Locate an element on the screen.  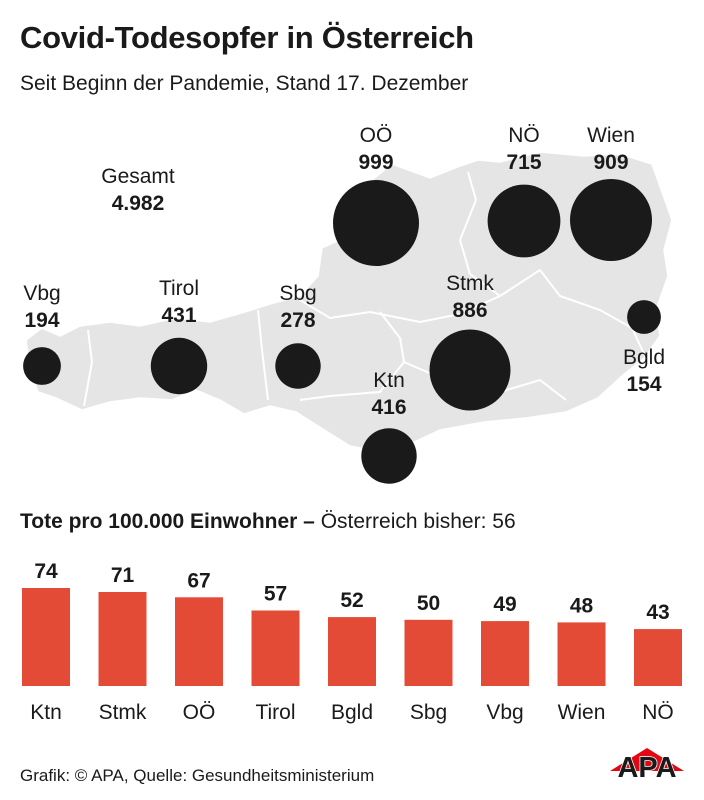
bar-ktn is located at coordinates (46, 637).